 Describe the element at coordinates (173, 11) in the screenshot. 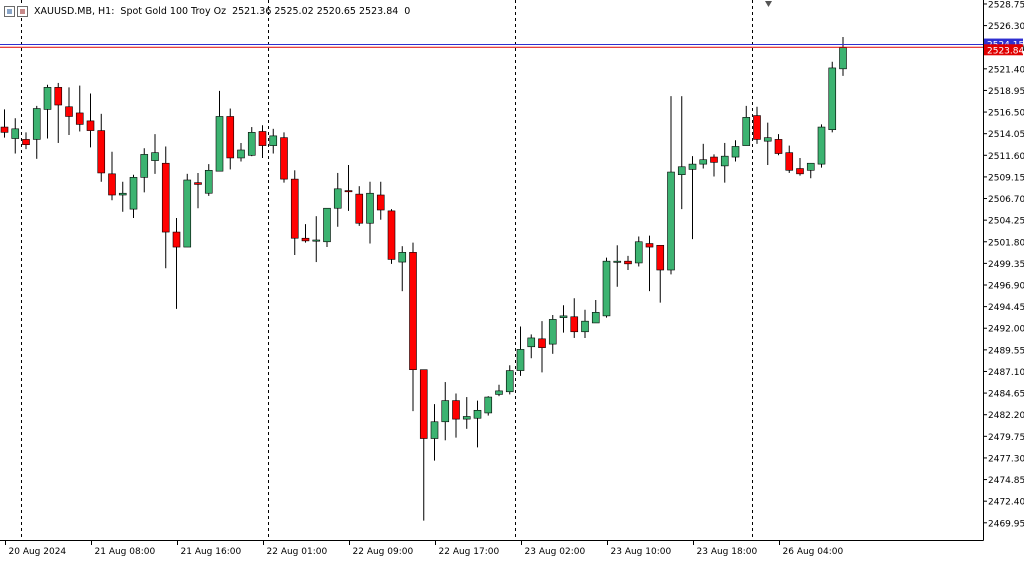

I see `symbol-description: Spot Gold 100 Troy Oz` at that location.